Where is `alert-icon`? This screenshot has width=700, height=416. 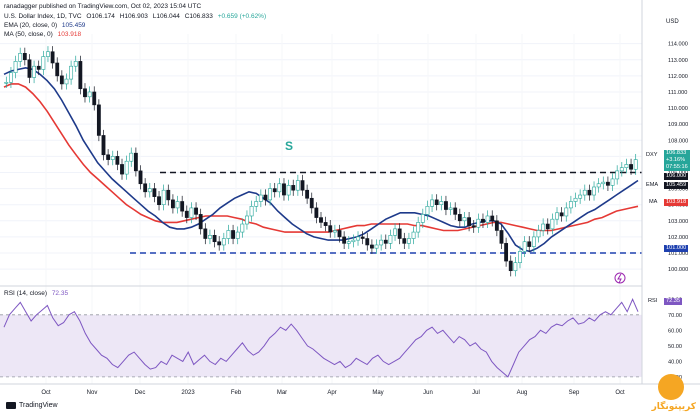
alert-icon is located at coordinates (620, 278).